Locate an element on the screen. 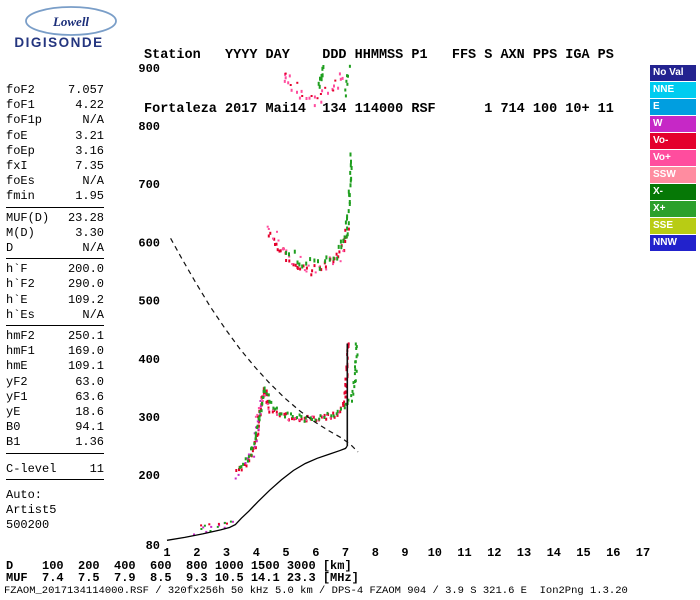  parameter-row-he: h`E 109.2 is located at coordinates (55, 300).